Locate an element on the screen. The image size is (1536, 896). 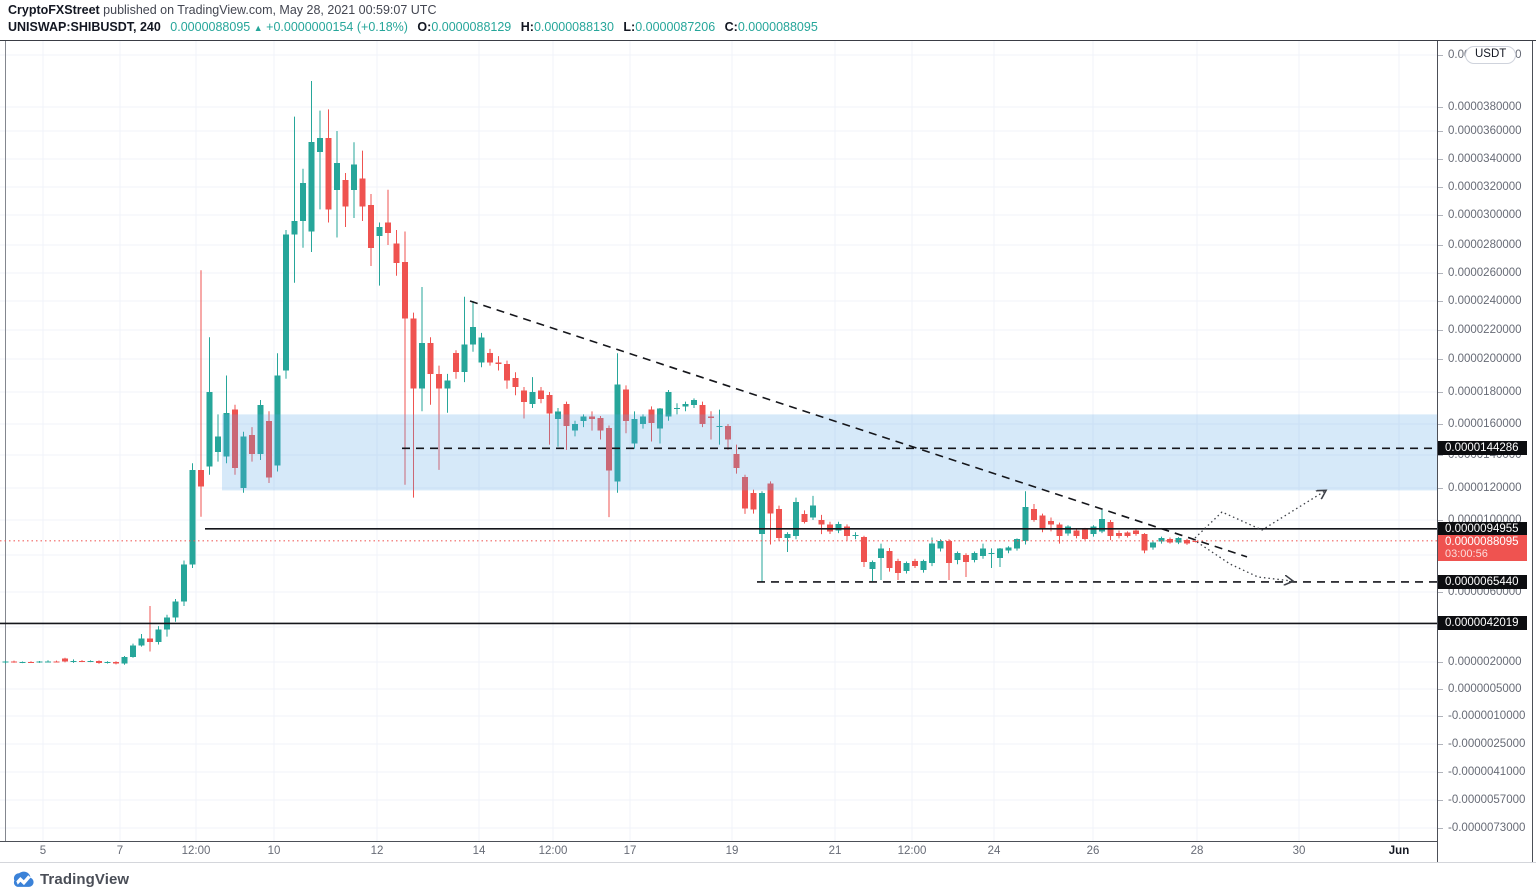
level-price-badge: 0.0000094955 is located at coordinates (1482, 528).